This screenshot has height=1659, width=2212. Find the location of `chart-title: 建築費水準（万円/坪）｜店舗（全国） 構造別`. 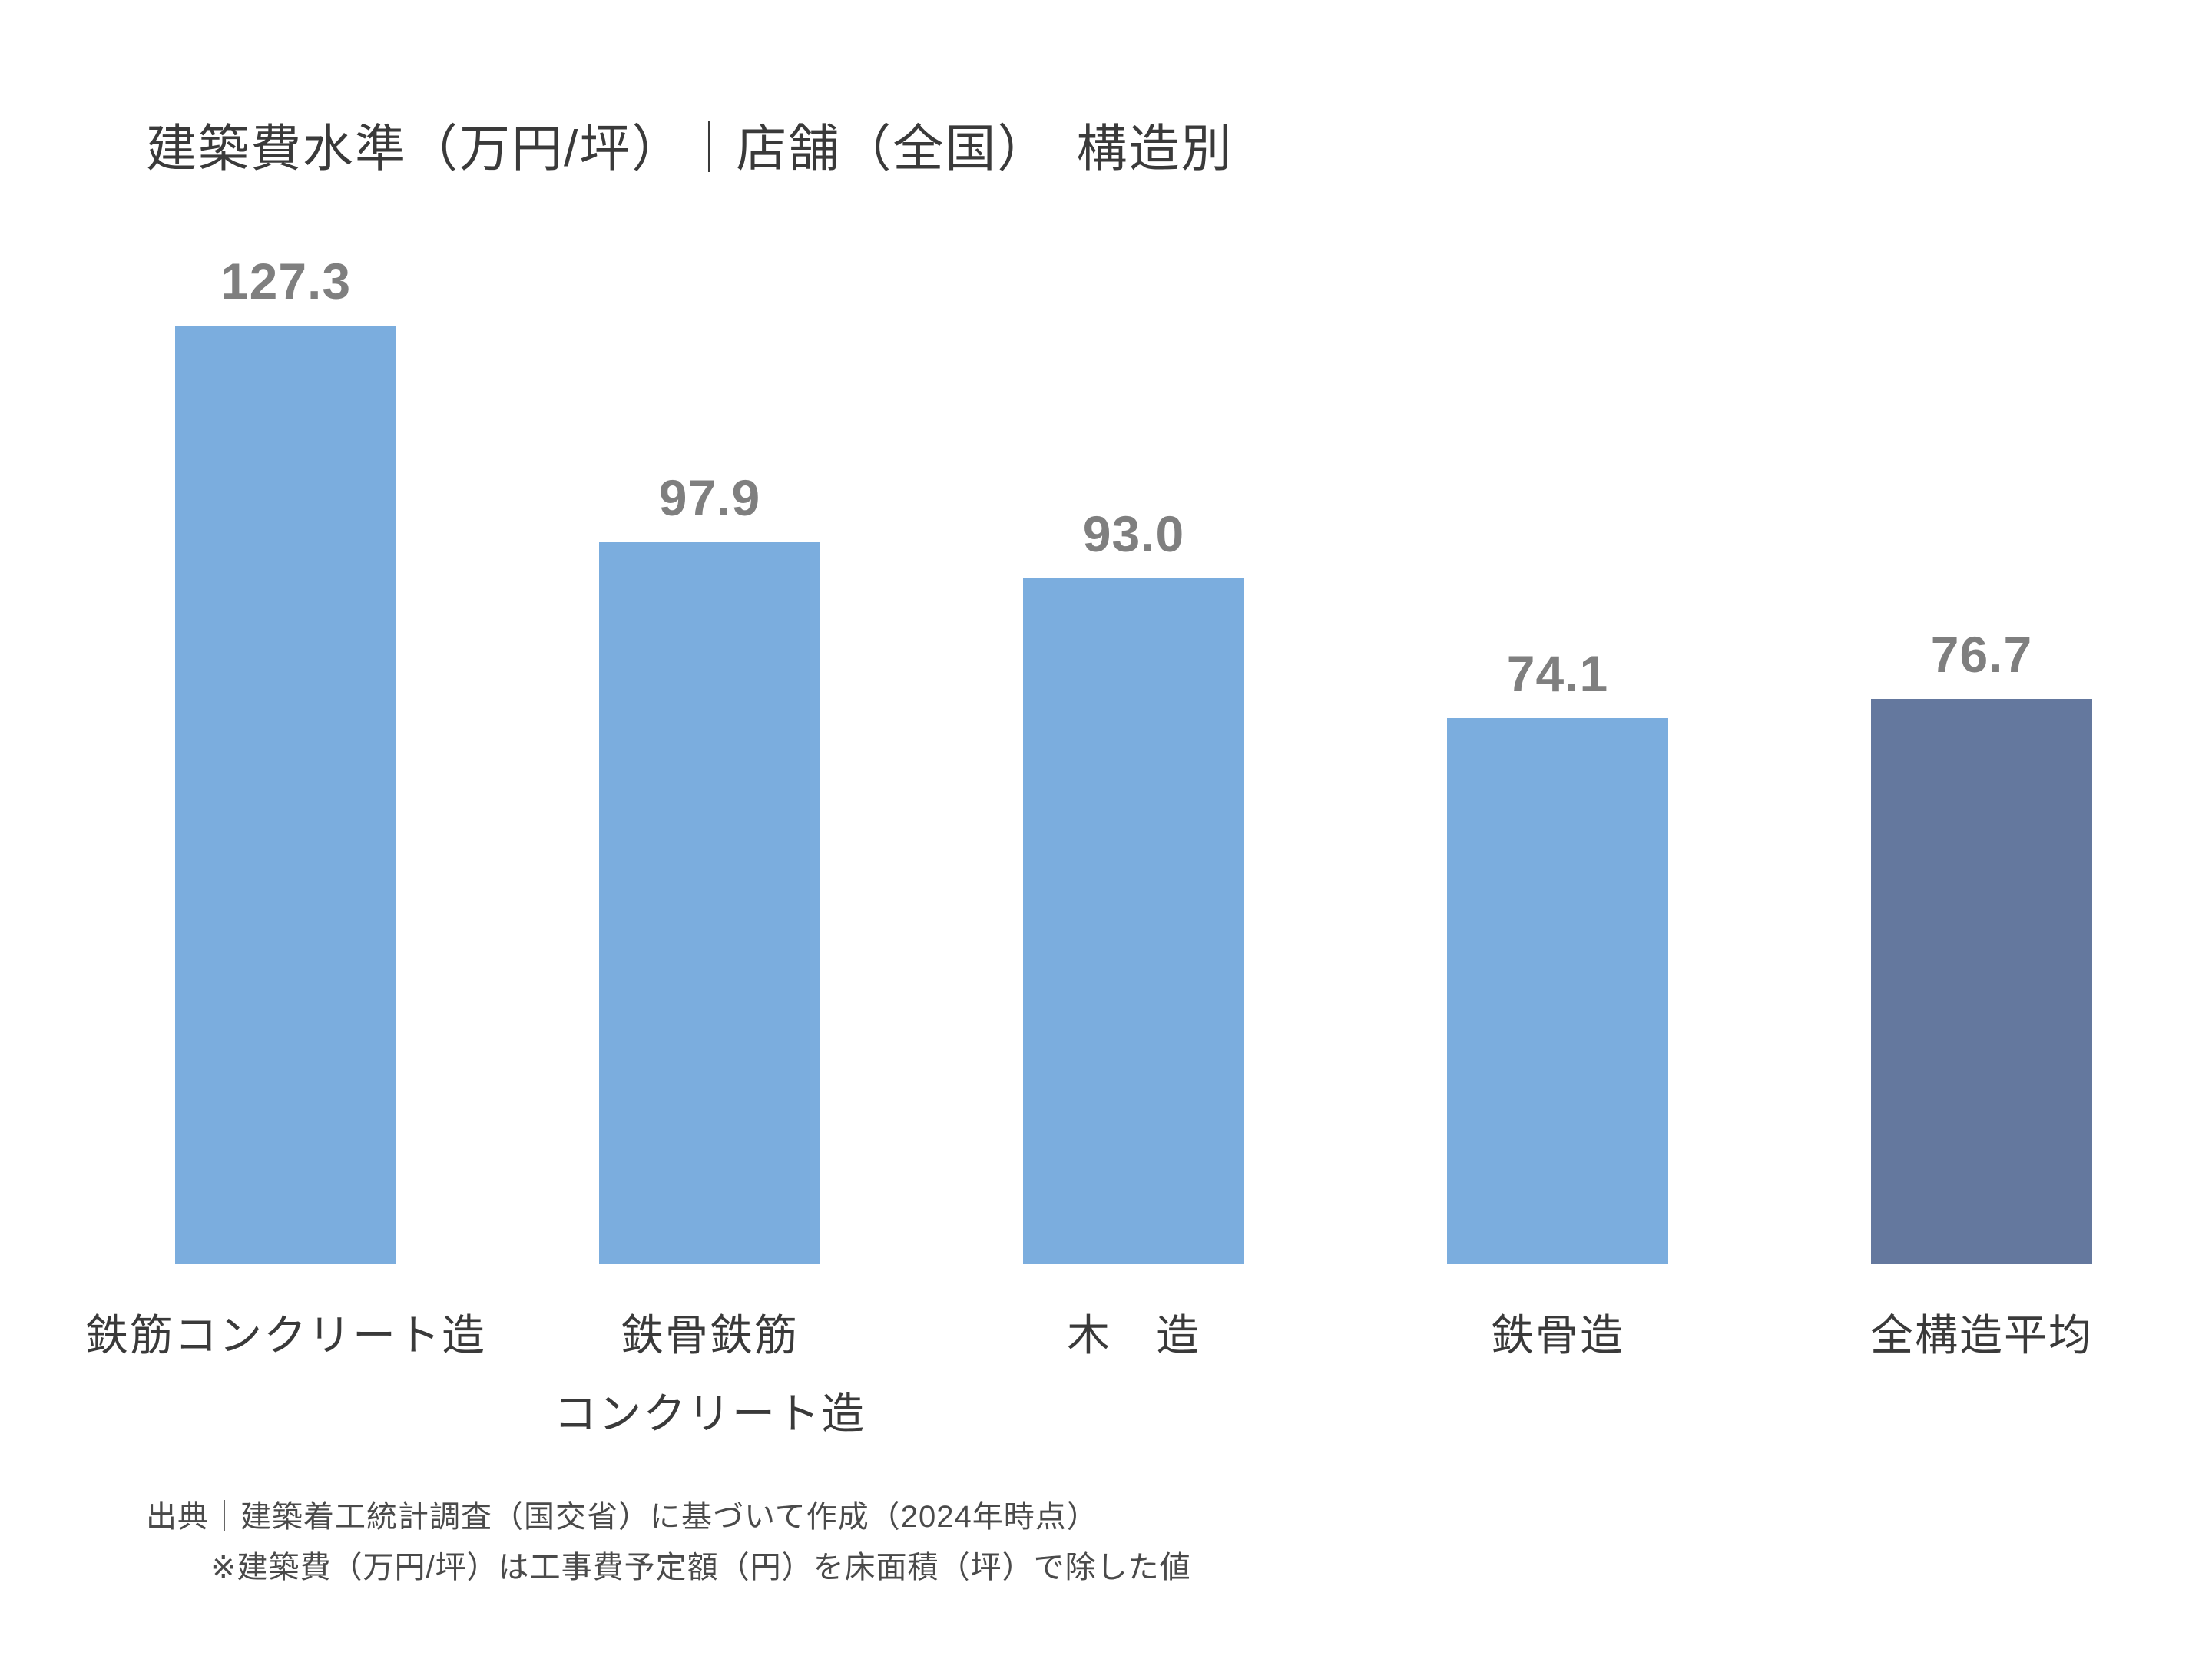

chart-title: 建築費水準（万円/坪）｜店舗（全国） 構造別 is located at coordinates (690, 148).